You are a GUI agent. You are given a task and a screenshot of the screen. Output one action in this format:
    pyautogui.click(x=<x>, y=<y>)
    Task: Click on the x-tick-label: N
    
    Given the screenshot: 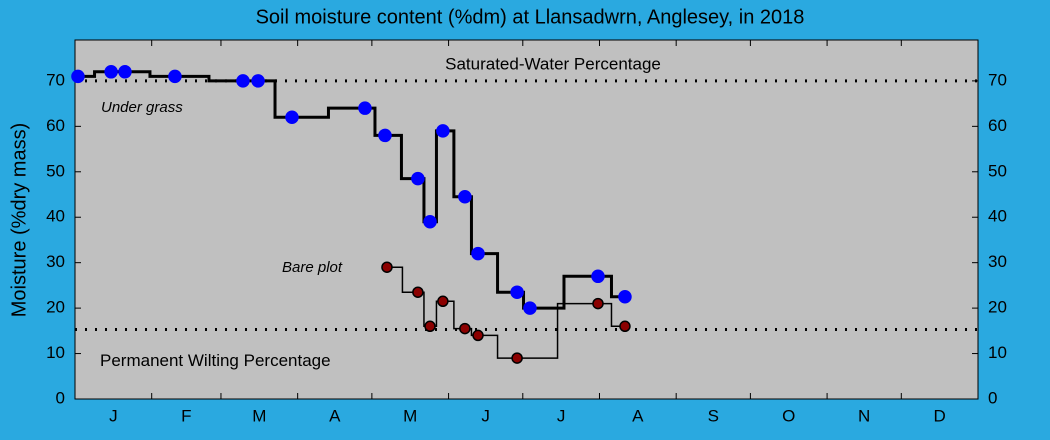 What is the action you would take?
    pyautogui.click(x=864, y=415)
    